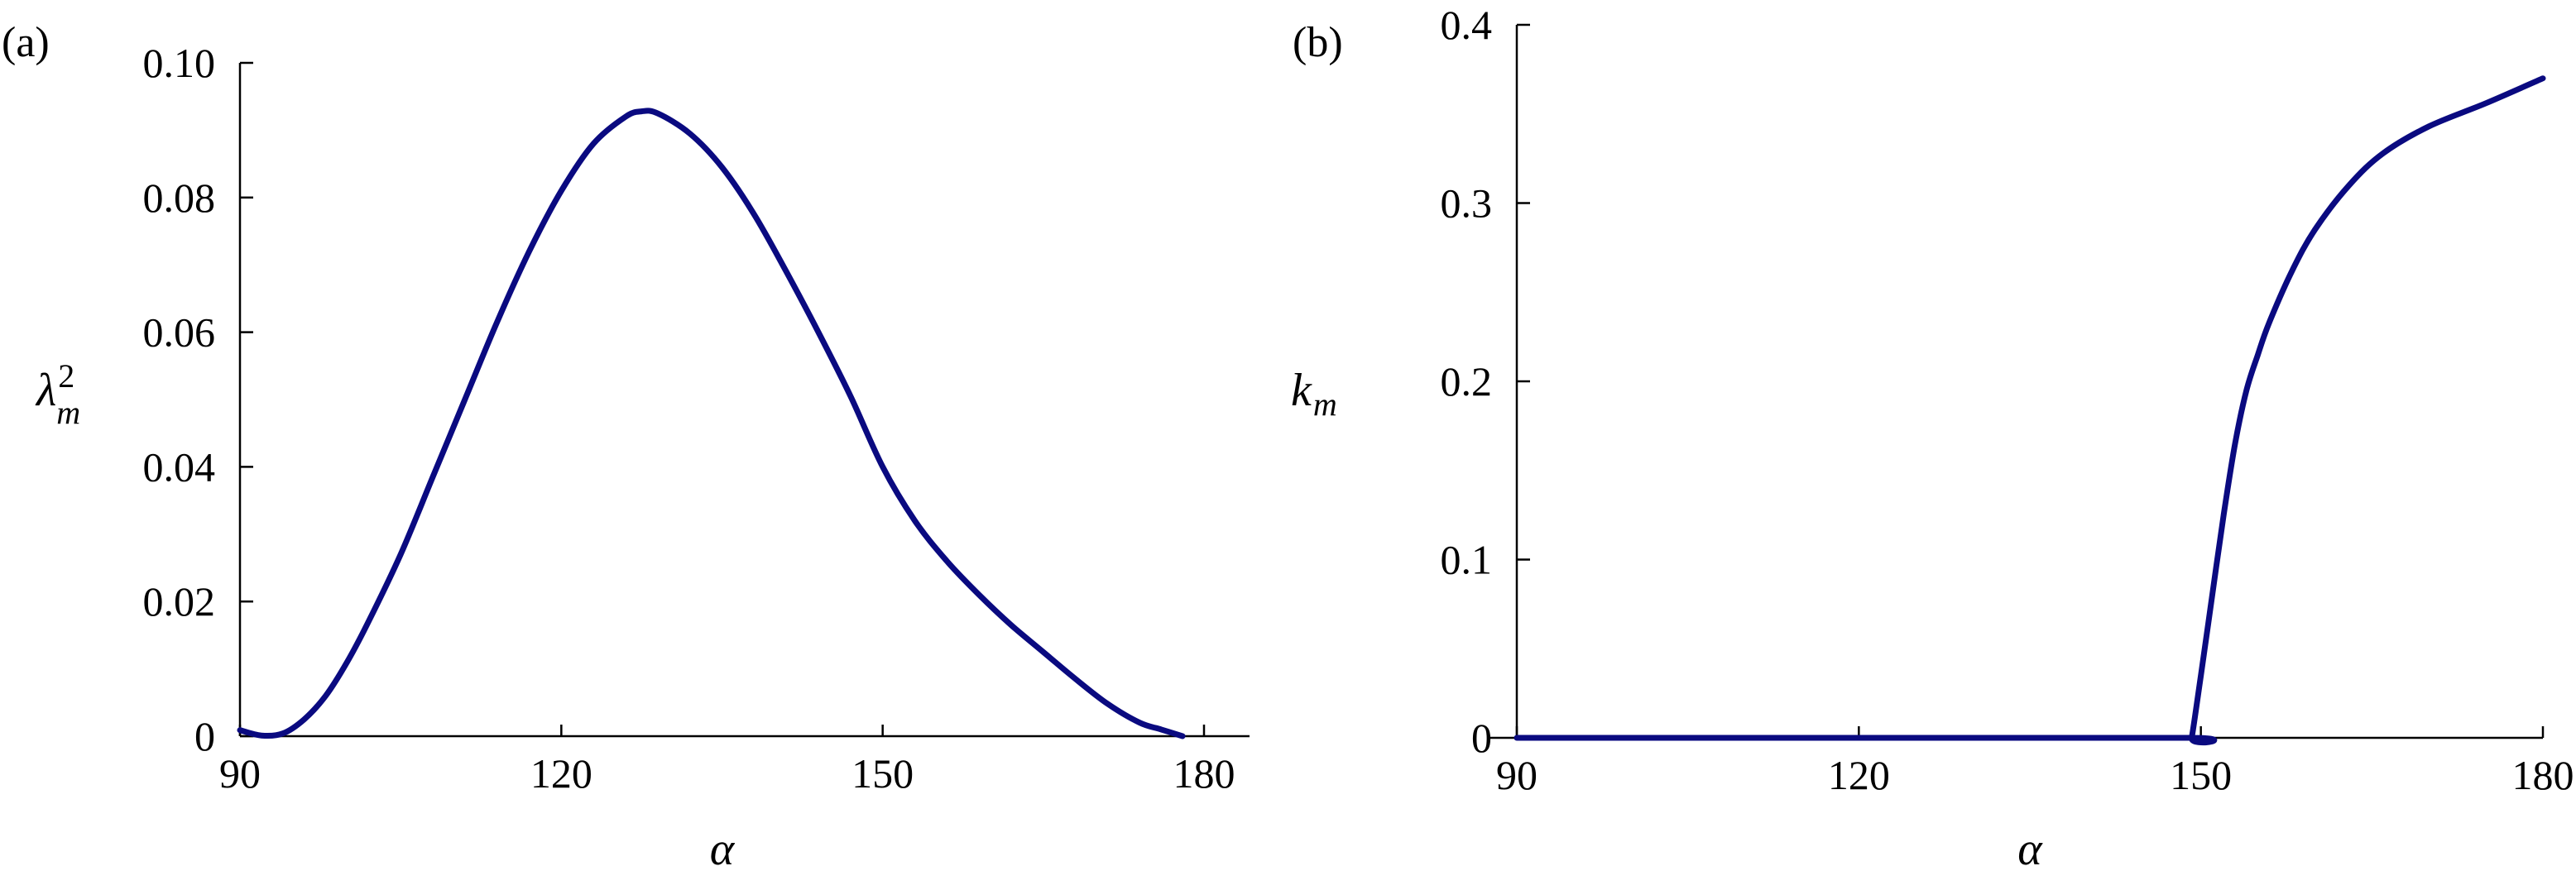 Image resolution: width=2576 pixels, height=871 pixels. What do you see at coordinates (1467, 381) in the screenshot?
I see `y-tick-label: 0.2` at bounding box center [1467, 381].